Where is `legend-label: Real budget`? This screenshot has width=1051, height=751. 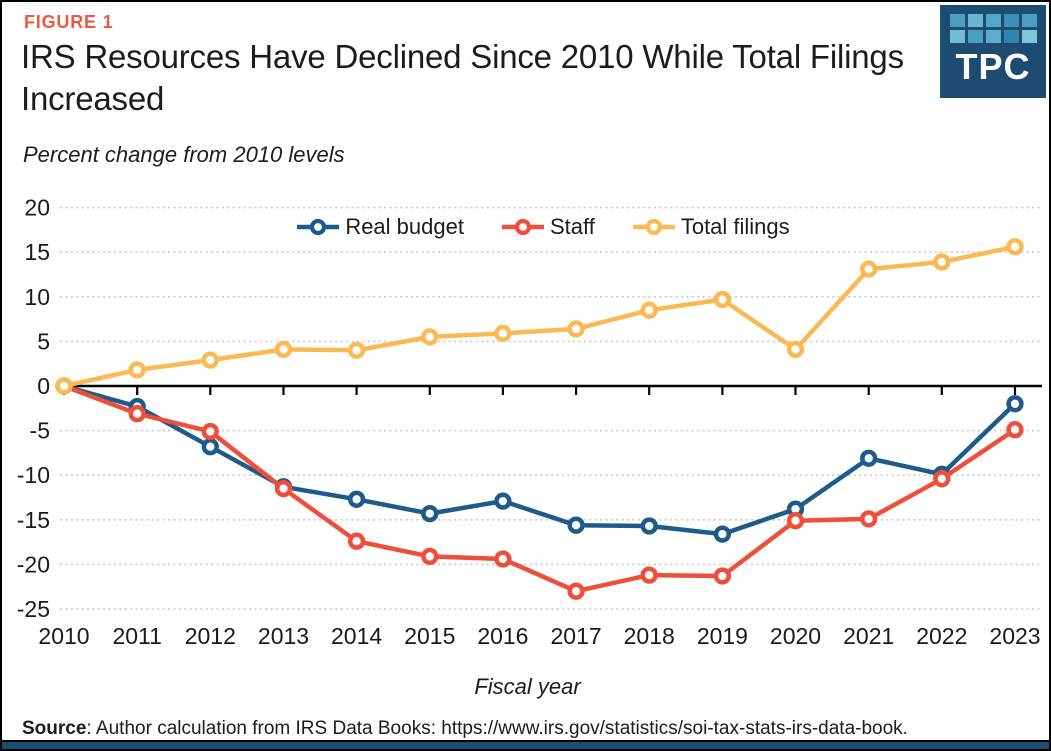 legend-label: Real budget is located at coordinates (404, 226).